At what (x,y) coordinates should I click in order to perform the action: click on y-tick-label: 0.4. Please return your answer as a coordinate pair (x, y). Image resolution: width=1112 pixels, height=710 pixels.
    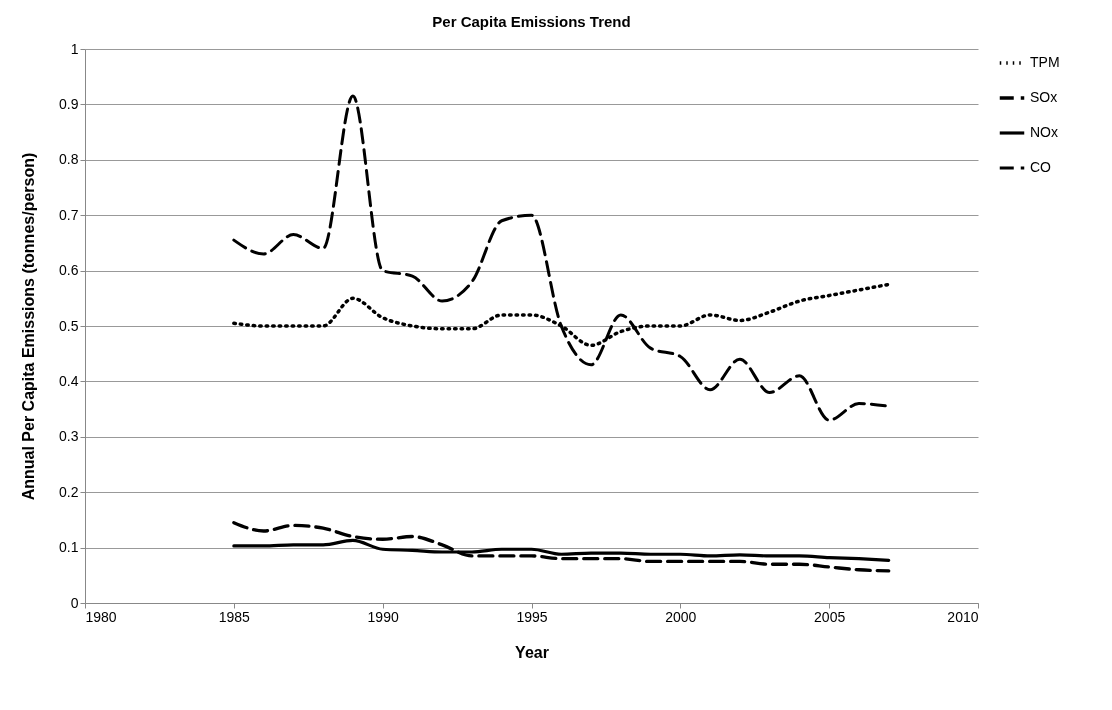
    Looking at the image, I should click on (69, 380).